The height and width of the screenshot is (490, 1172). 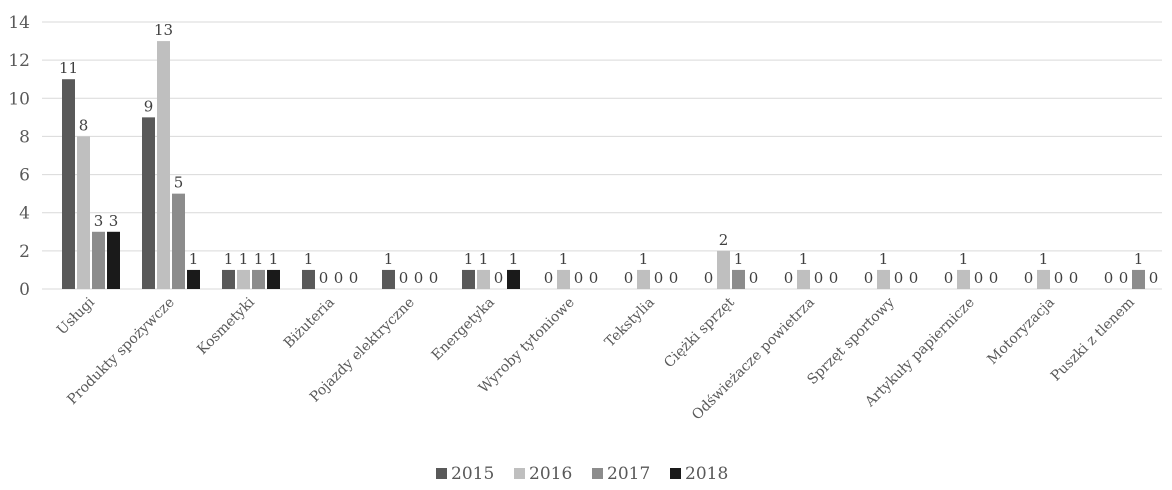 I want to click on x-category-label: Kosmetyki, so click(x=226, y=326).